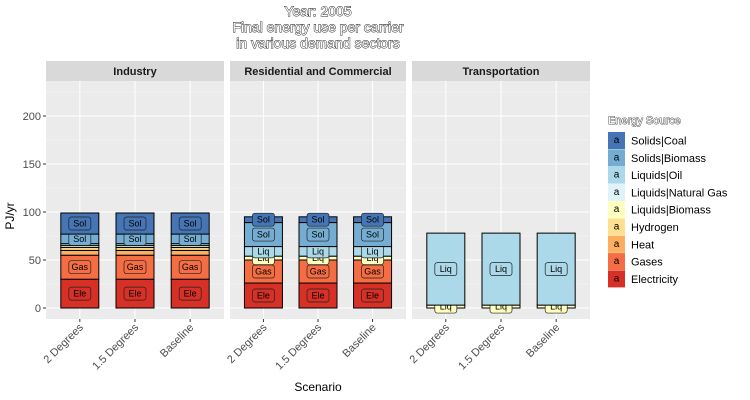  I want to click on x-axis-title: Scenario, so click(318, 387).